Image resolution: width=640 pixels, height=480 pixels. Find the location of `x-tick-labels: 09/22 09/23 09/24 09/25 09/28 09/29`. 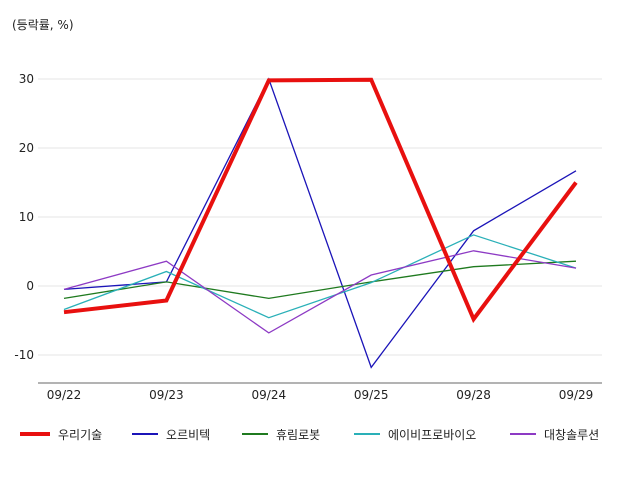

x-tick-labels: 09/22 09/23 09/24 09/25 09/28 09/29 is located at coordinates (320, 395).